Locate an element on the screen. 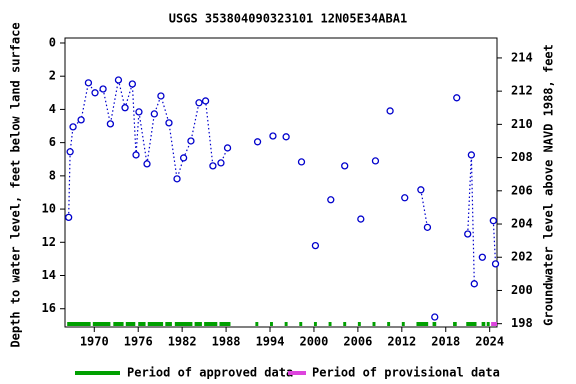 This screenshot has width=576, height=384. y2-tick-label: 206 is located at coordinates (522, 190).